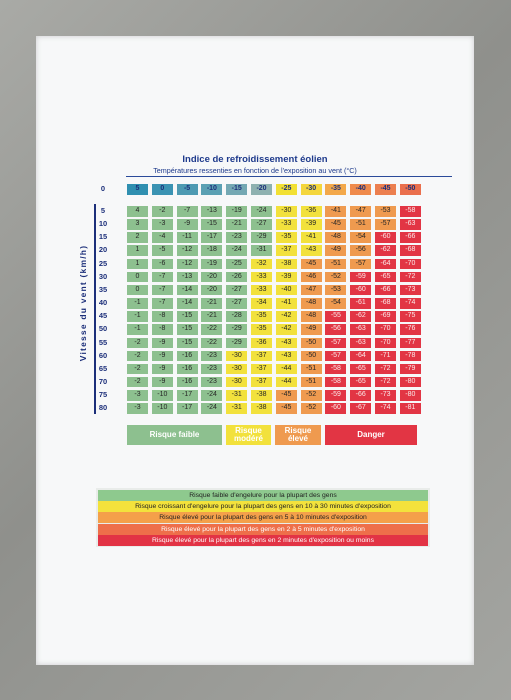 The width and height of the screenshot is (511, 700). I want to click on legend-label: Risque modéré, so click(248, 434).